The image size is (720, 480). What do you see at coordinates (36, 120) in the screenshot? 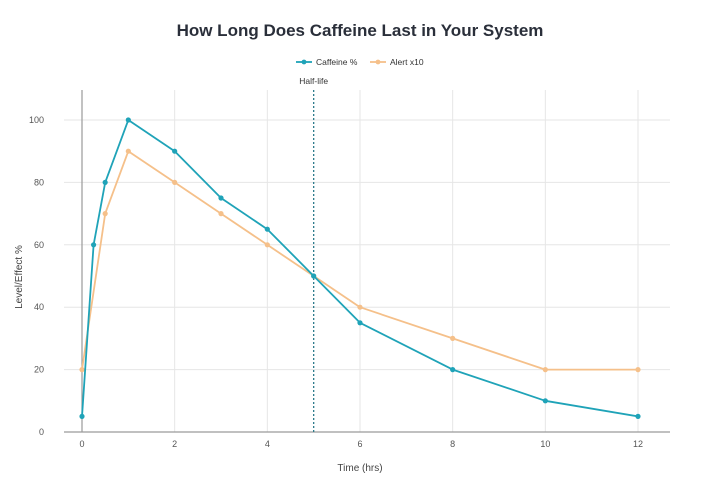
I see `y-tick-label: 100` at bounding box center [36, 120].